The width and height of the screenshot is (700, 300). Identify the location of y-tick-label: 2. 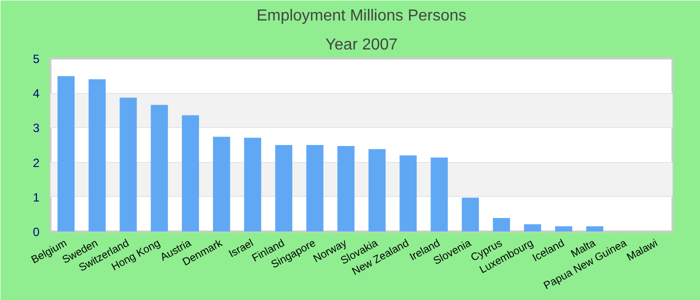
(36, 163).